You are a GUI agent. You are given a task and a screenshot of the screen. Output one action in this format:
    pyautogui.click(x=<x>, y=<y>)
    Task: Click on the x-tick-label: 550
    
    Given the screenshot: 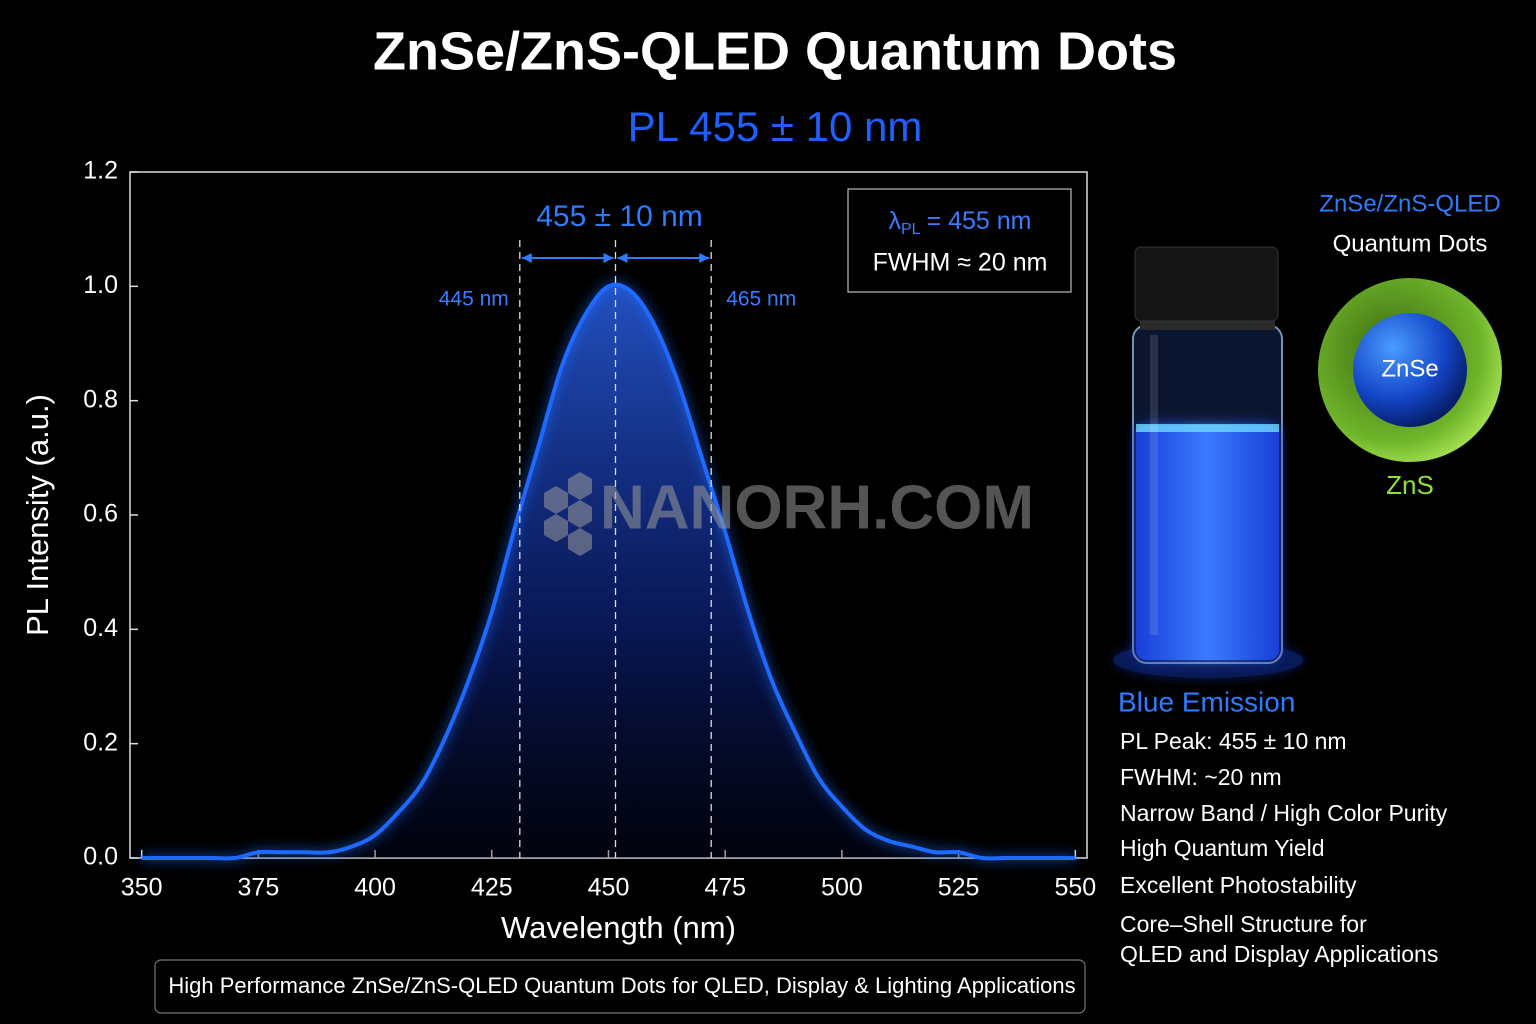 What is the action you would take?
    pyautogui.click(x=1075, y=888)
    